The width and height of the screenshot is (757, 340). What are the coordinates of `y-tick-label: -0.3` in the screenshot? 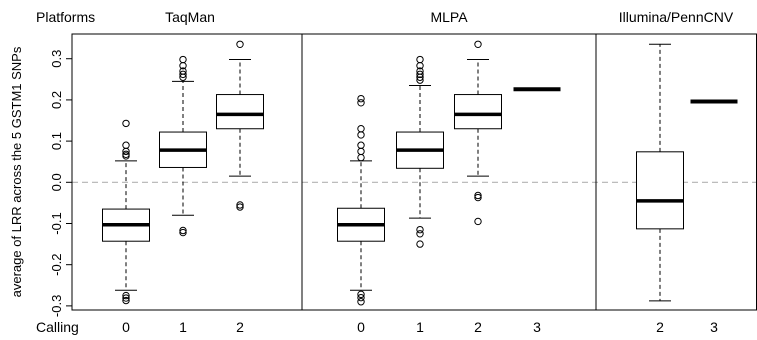 It's located at (56, 306).